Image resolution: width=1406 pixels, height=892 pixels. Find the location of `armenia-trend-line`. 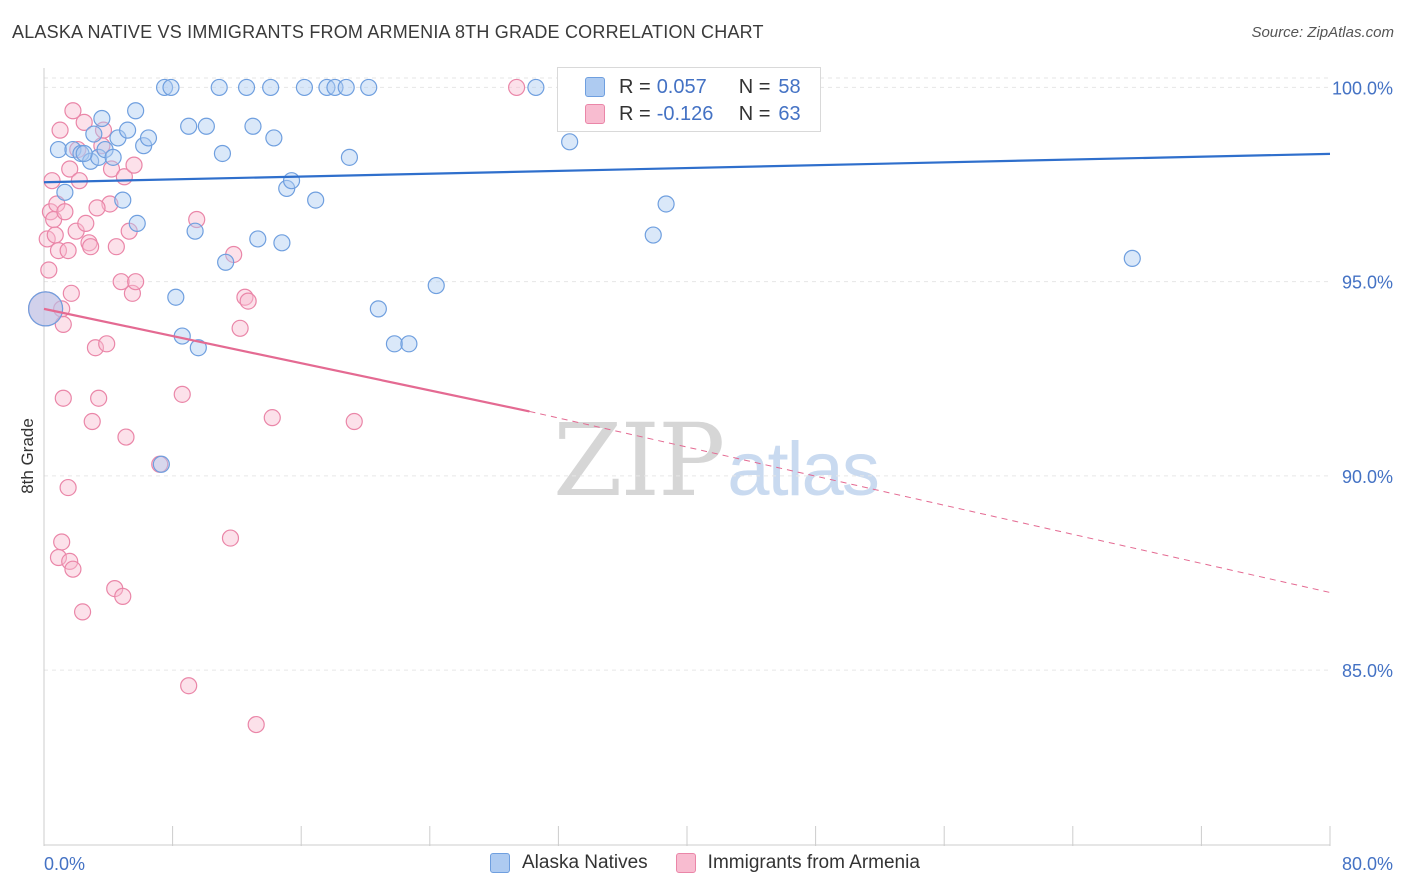

armenia-trend-line is located at coordinates (930, 501).